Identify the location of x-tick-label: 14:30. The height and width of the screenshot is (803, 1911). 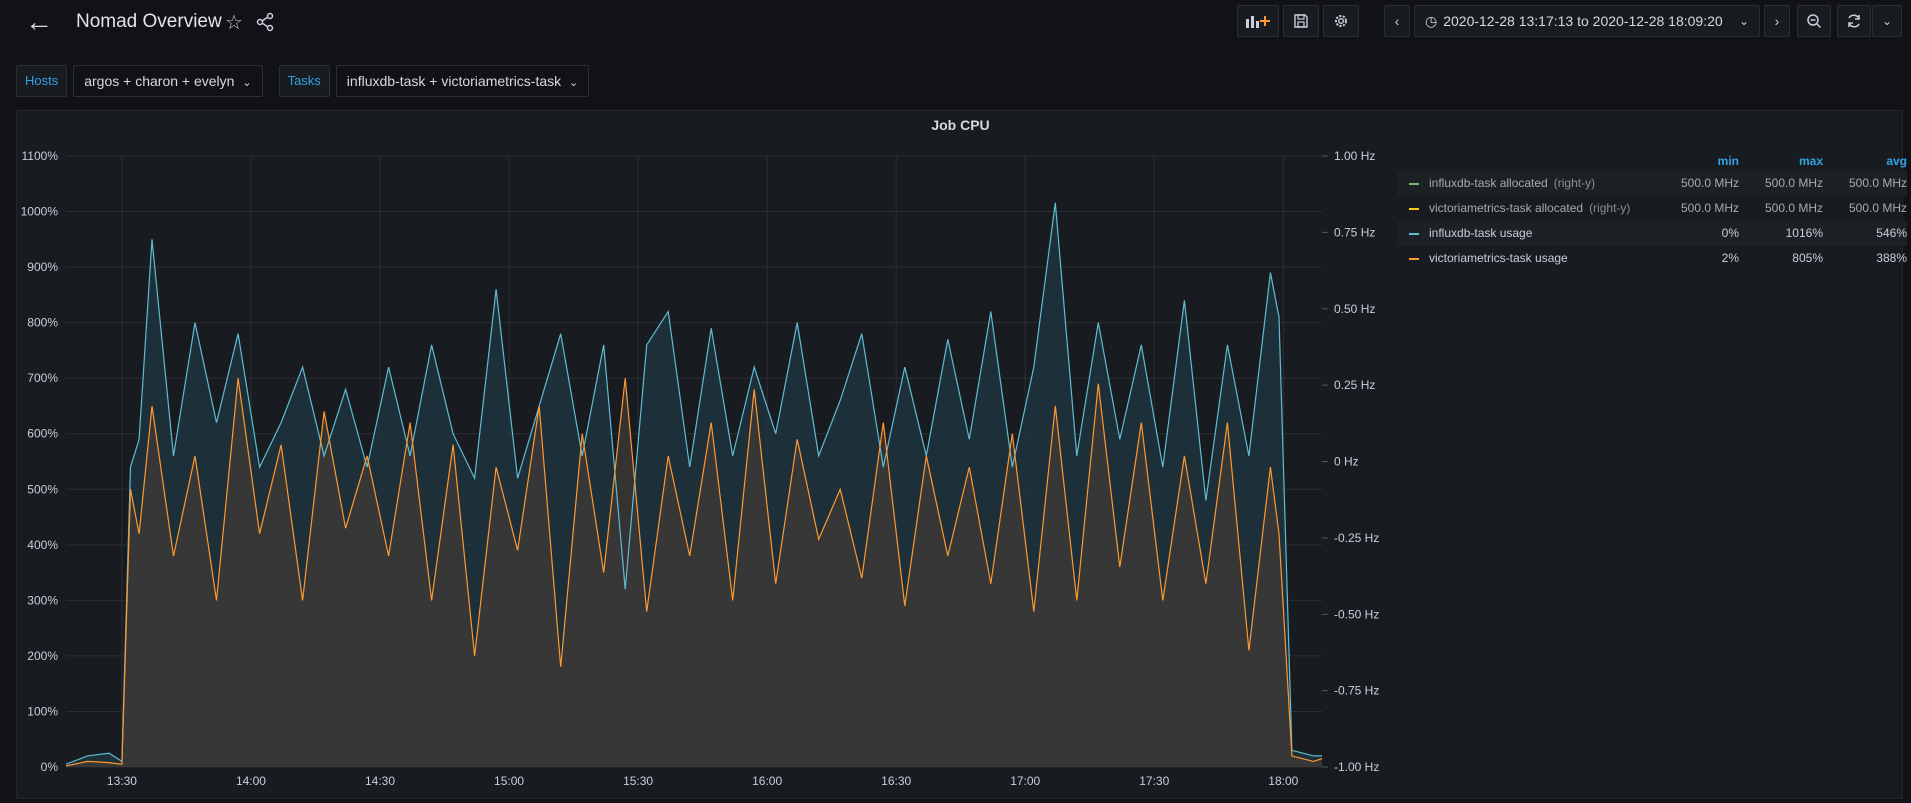
(380, 781).